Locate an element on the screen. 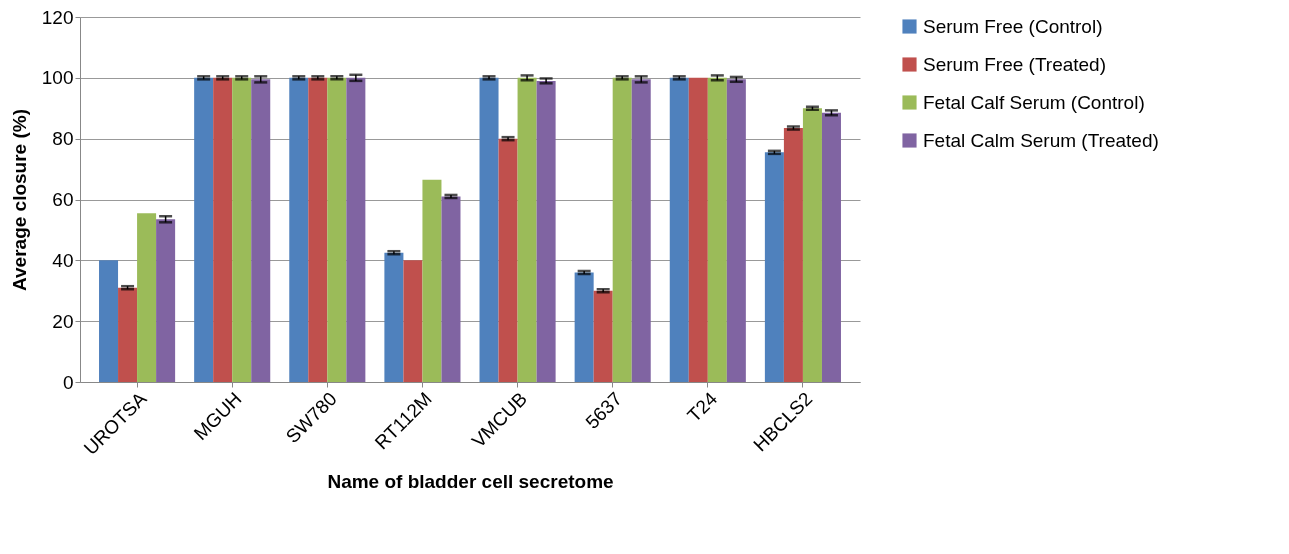 This screenshot has width=1289, height=554. legend-label: Fetal Calm Serum (Treated) is located at coordinates (1041, 140).